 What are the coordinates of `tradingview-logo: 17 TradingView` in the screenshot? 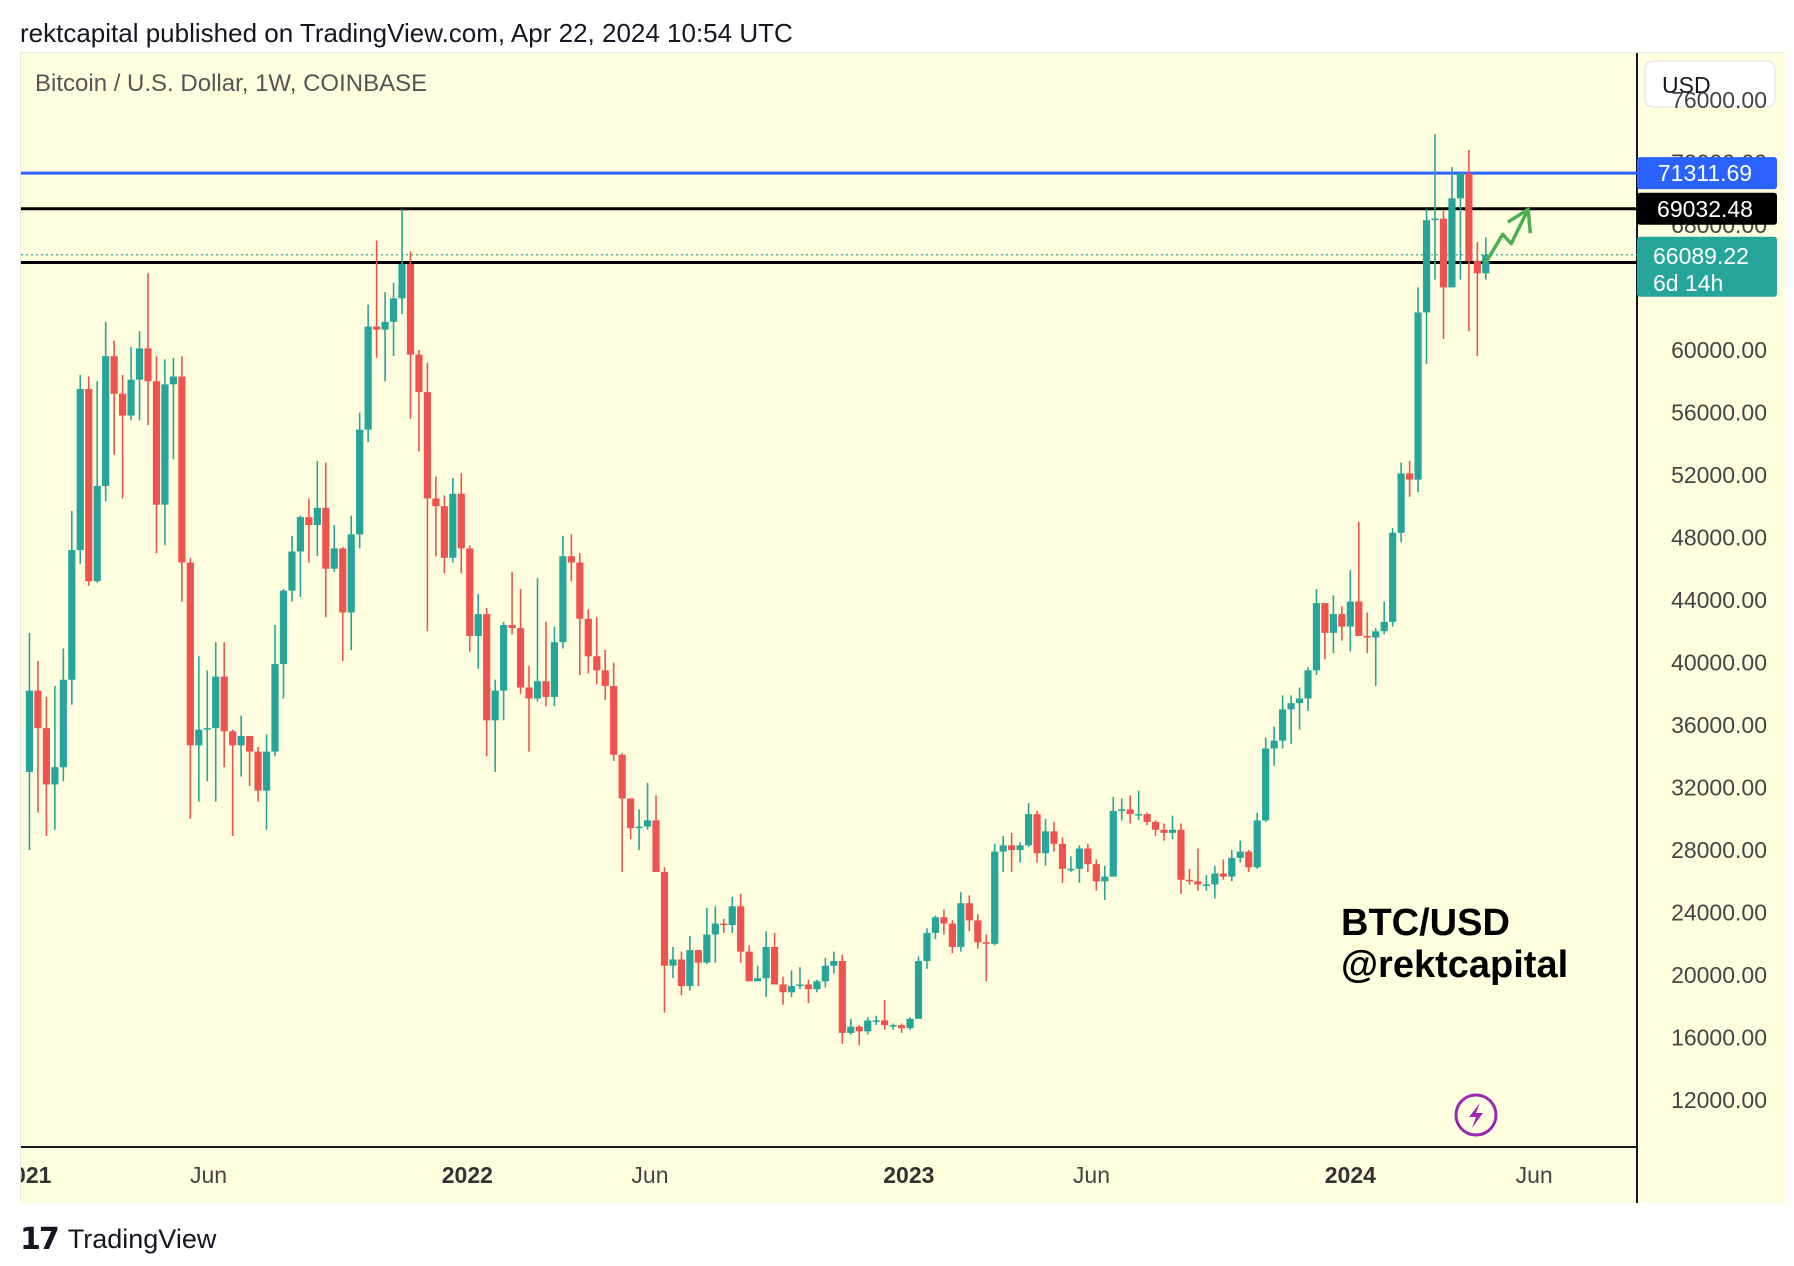 It's located at (118, 1239).